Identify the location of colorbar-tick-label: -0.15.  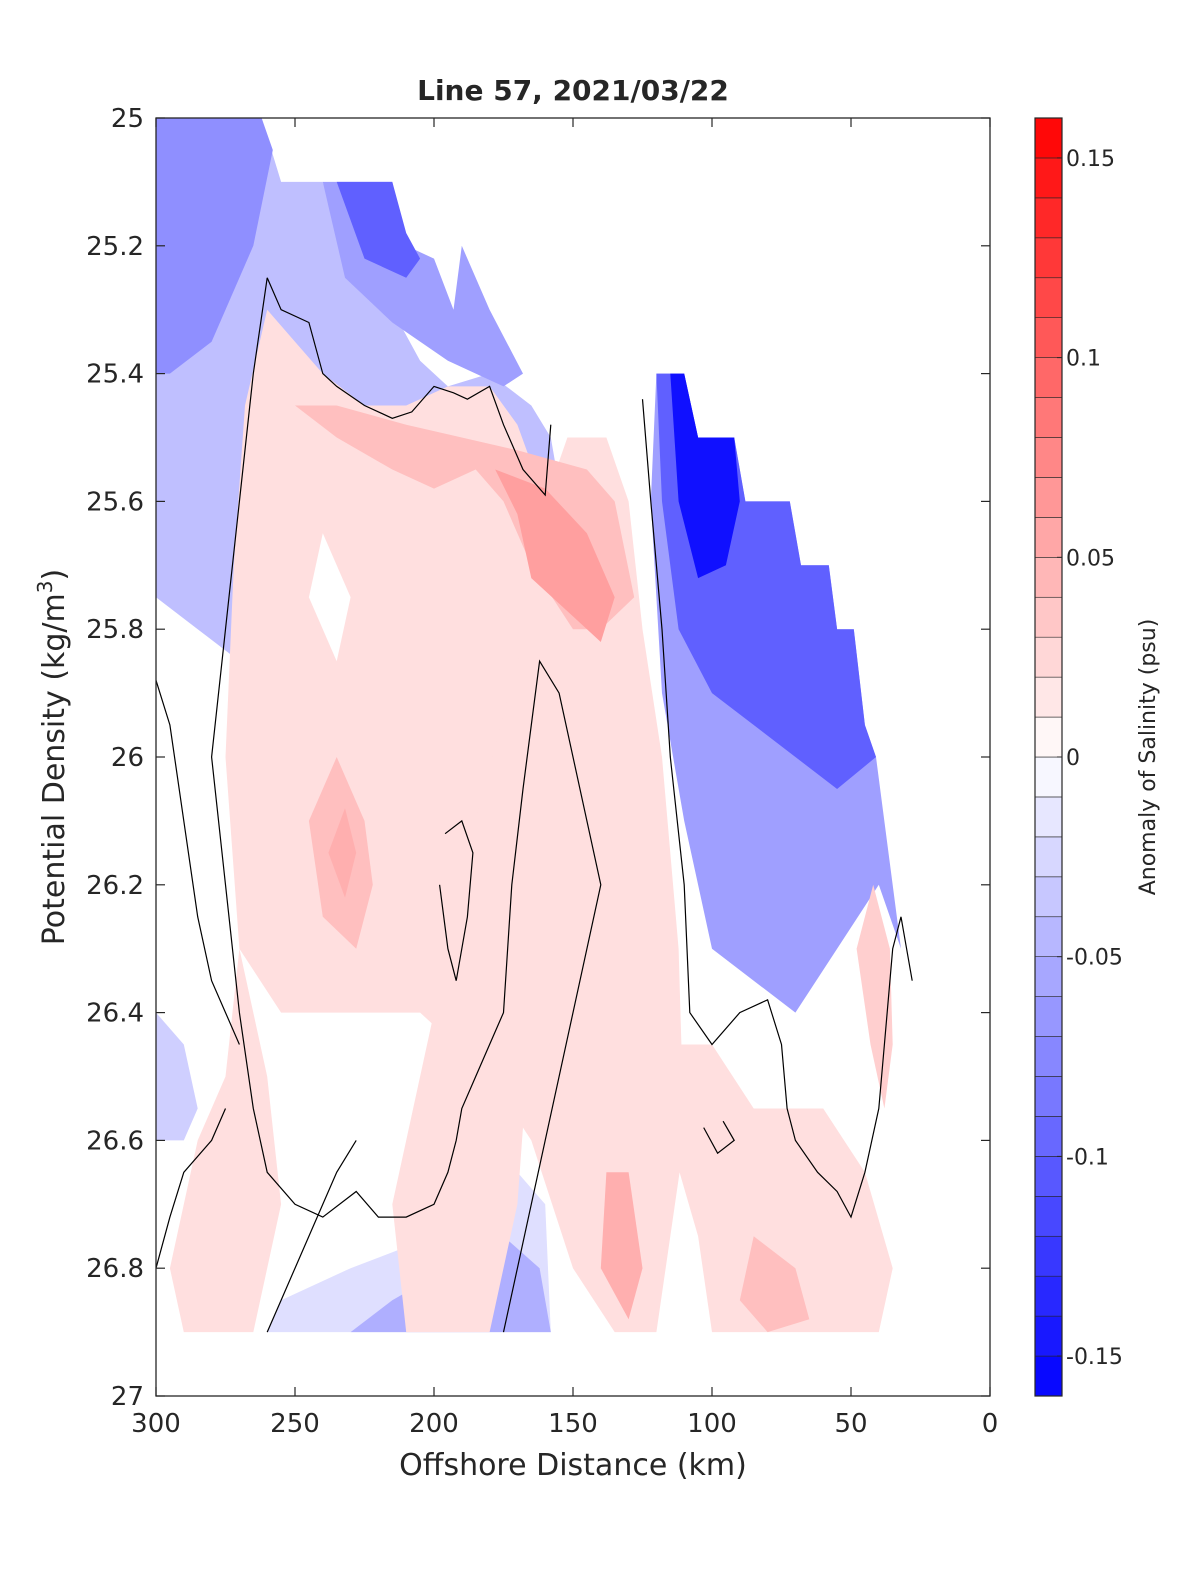
(1094, 1357).